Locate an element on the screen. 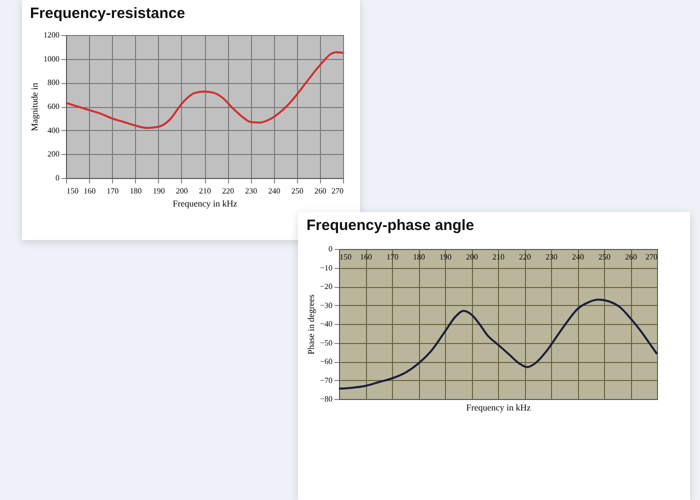 This screenshot has width=700, height=500. y-tick-label: −10 is located at coordinates (326, 267).